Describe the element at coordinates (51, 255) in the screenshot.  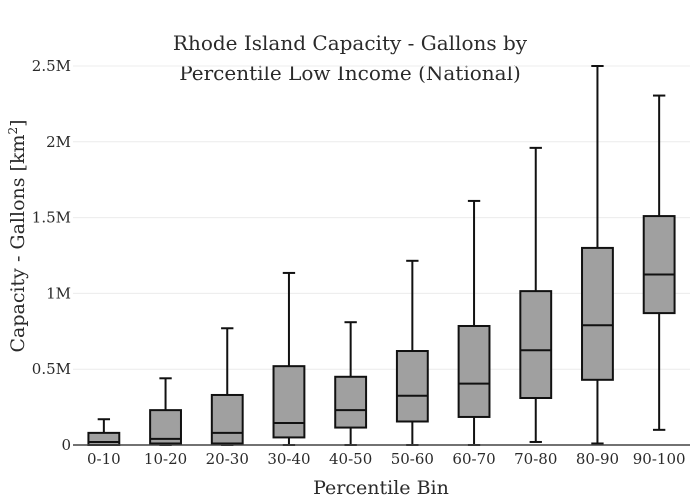
I see `y-tick-labels: 0 0.5M 1M 1.5M 2M 2.5M` at that location.